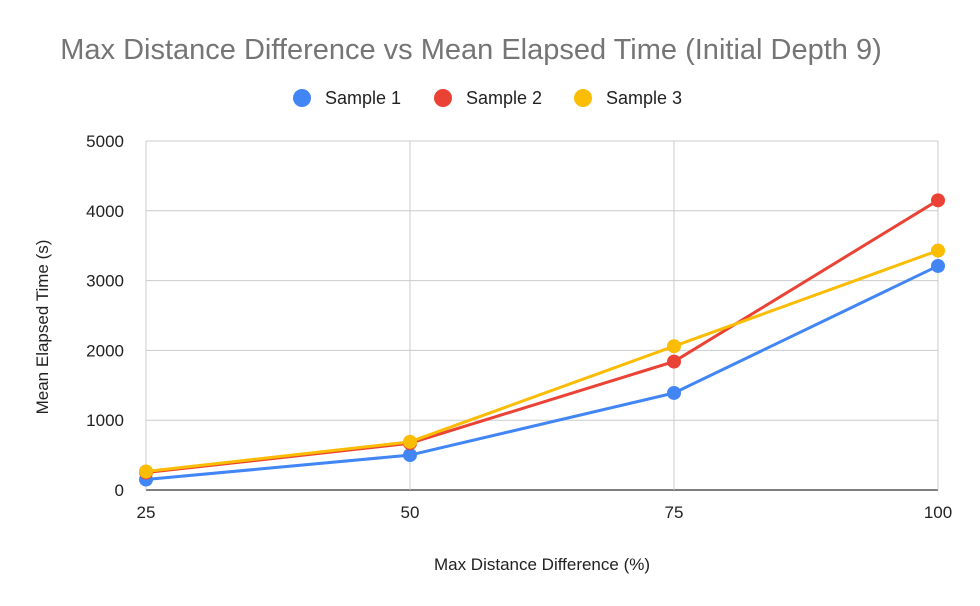  Describe the element at coordinates (644, 98) in the screenshot. I see `legend-label: Sample 3` at that location.